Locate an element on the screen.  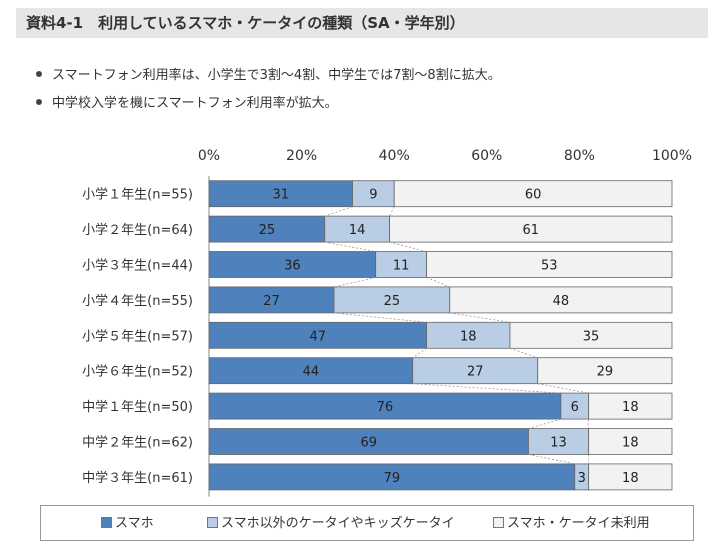
category-label: 小学２年生(n=64) is located at coordinates (137, 230).